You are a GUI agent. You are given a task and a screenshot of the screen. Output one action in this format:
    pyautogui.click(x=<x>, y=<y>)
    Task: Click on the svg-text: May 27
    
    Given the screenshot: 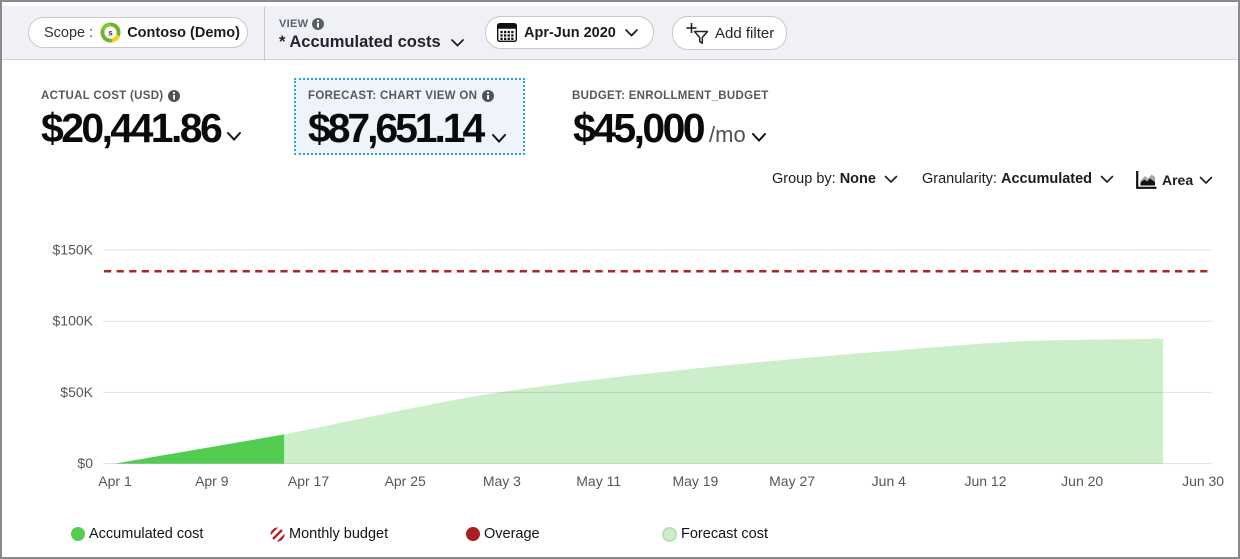 What is the action you would take?
    pyautogui.click(x=792, y=481)
    